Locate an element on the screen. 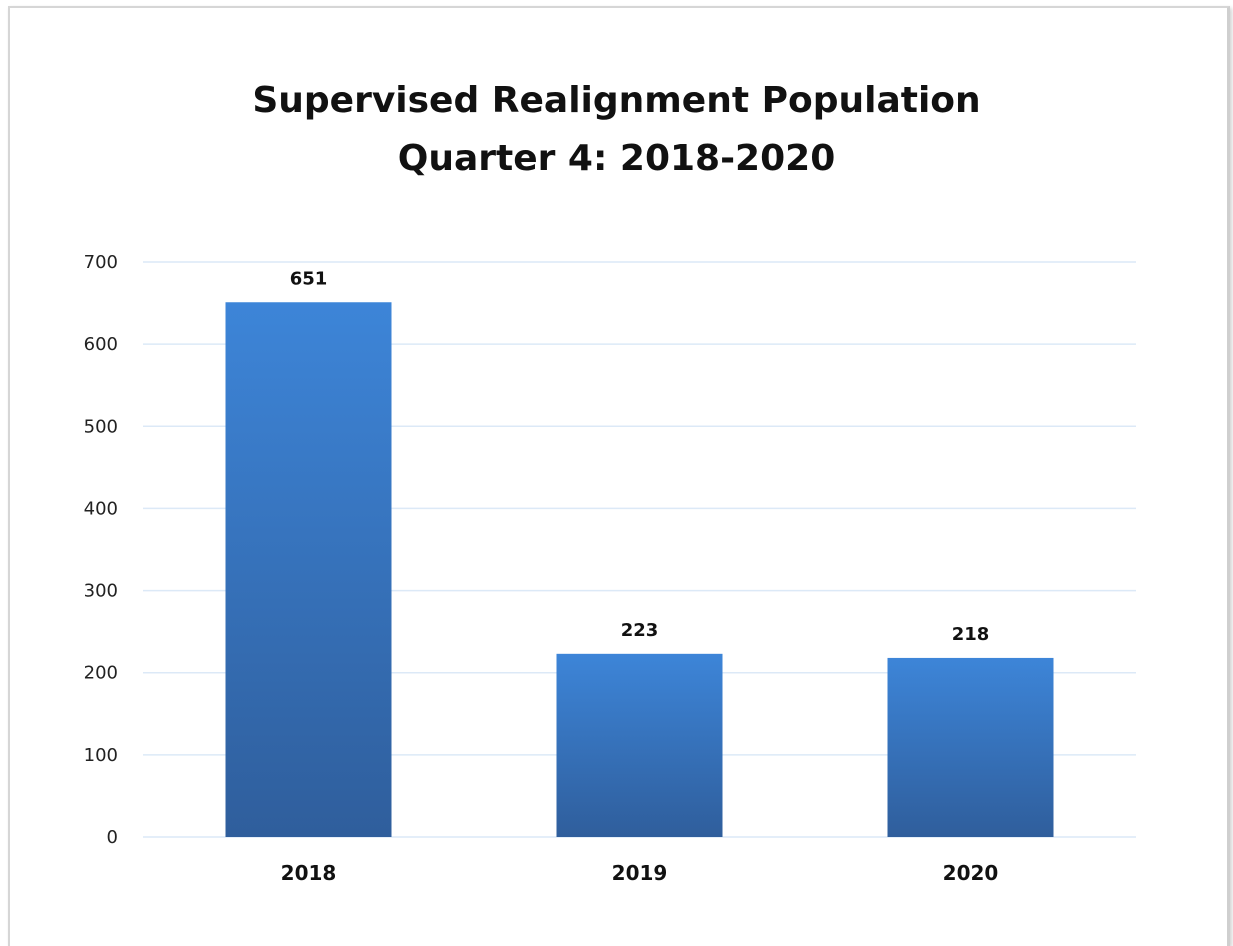  y-tick-label: 0 is located at coordinates (112, 837).